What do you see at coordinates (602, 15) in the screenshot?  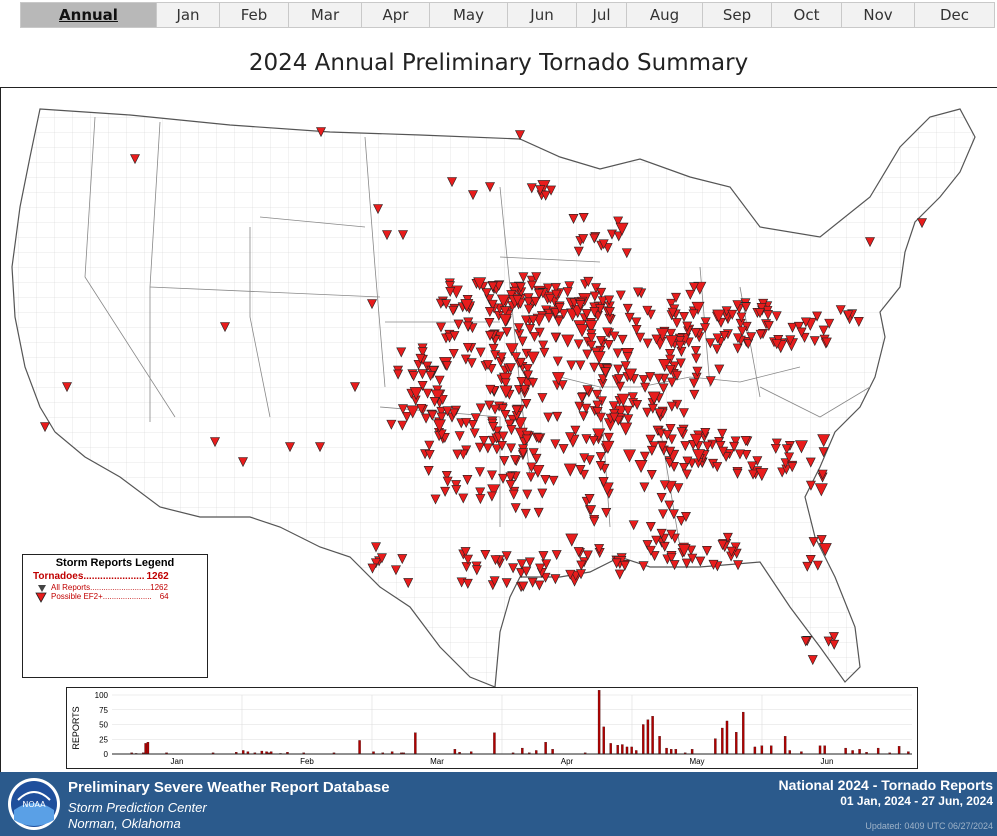 I see `tab-jul: Jul` at bounding box center [602, 15].